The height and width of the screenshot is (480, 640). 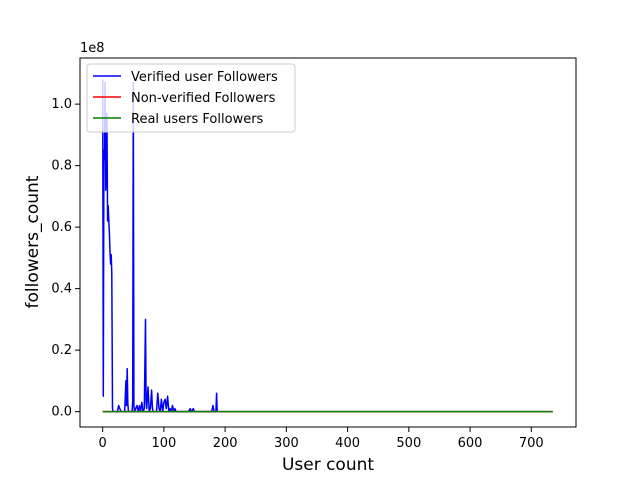 I want to click on x-tick-label: 0, so click(x=103, y=443).